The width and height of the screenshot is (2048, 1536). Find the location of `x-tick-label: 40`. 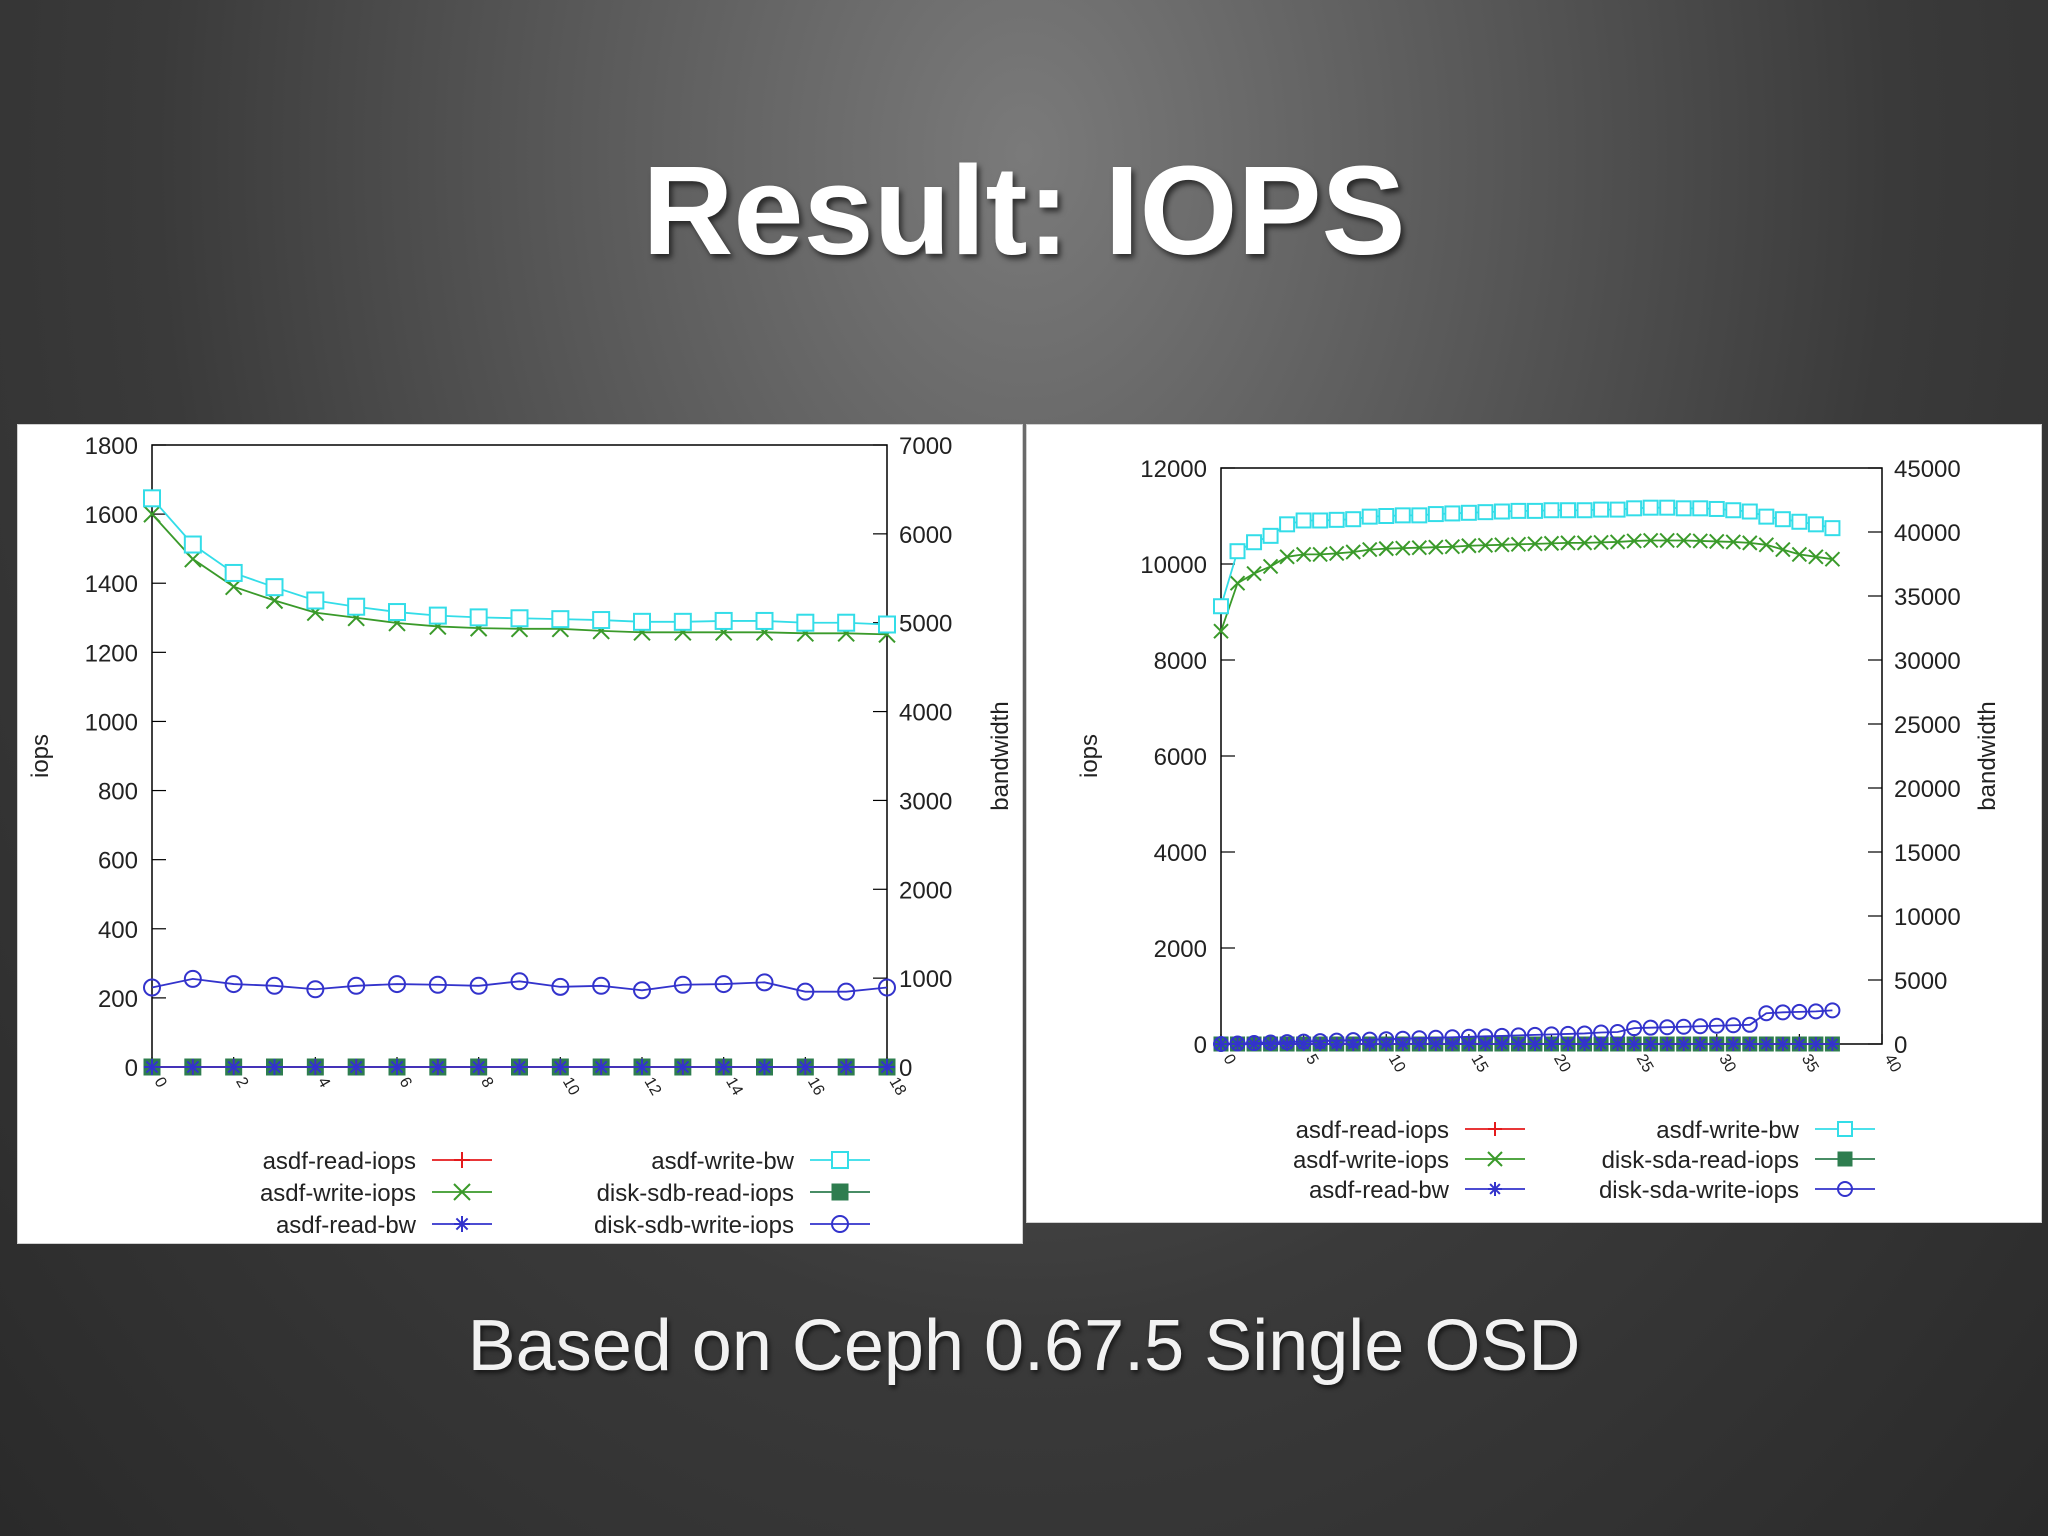

x-tick-label: 40 is located at coordinates (1893, 1064).